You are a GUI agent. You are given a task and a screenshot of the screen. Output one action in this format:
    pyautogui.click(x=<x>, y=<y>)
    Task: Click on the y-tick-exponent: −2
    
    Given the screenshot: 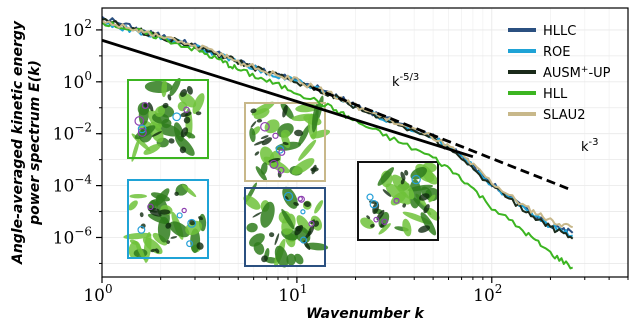 What is the action you would take?
    pyautogui.click(x=83, y=128)
    